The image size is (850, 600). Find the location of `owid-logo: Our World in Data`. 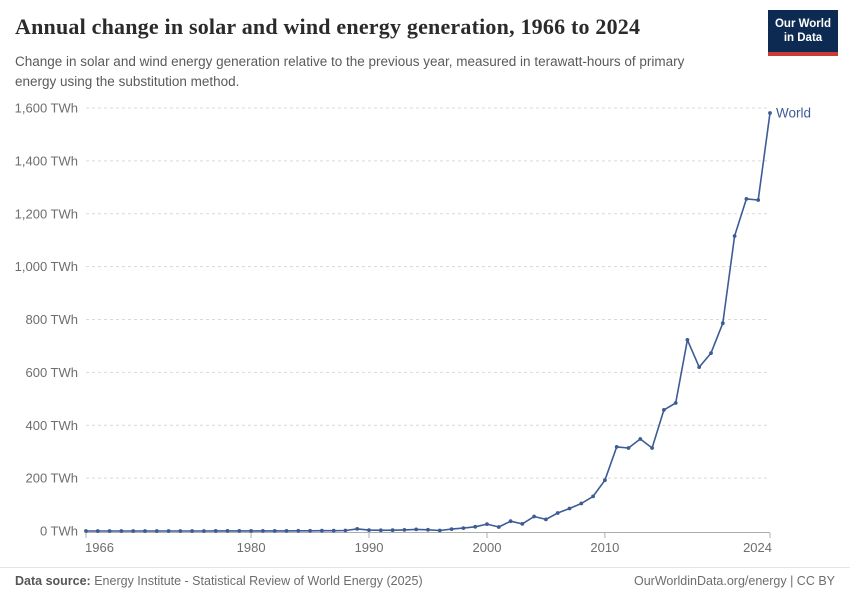

owid-logo: Our World in Data is located at coordinates (803, 33).